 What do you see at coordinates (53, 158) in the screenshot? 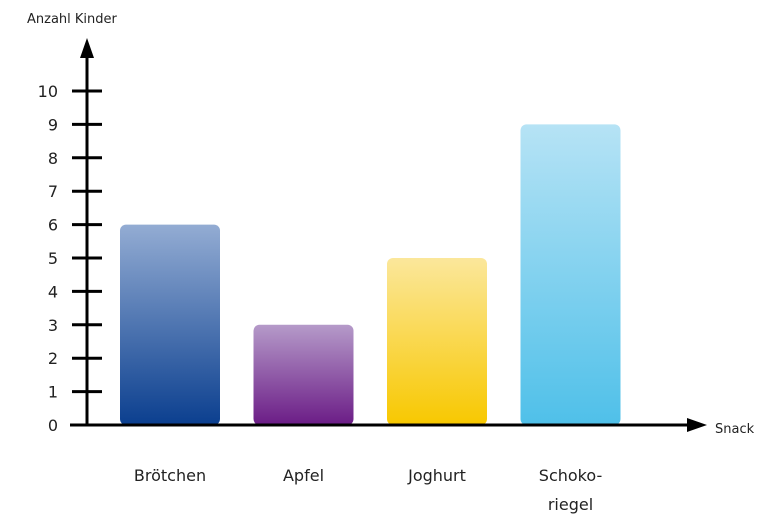
I see `y-tick-label: 8` at bounding box center [53, 158].